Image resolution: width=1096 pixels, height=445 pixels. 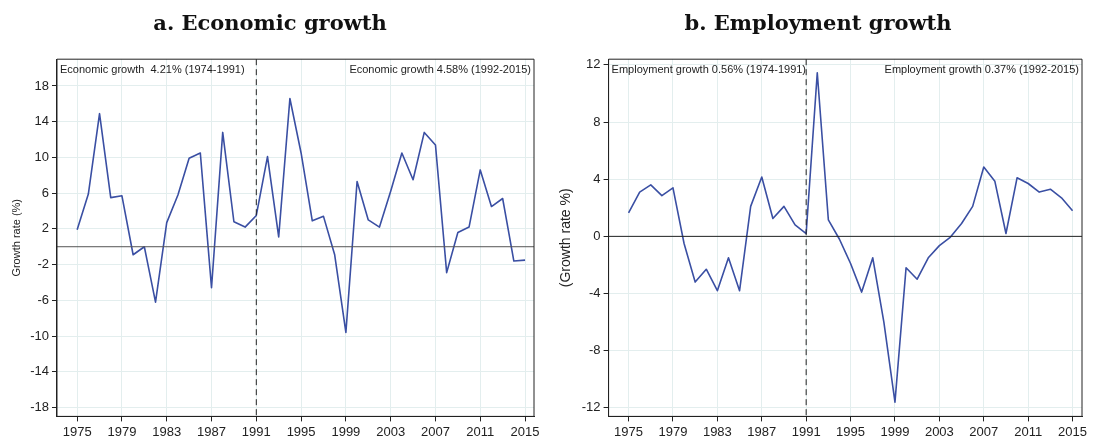 I want to click on y-tick-label: 12, so click(x=593, y=64).